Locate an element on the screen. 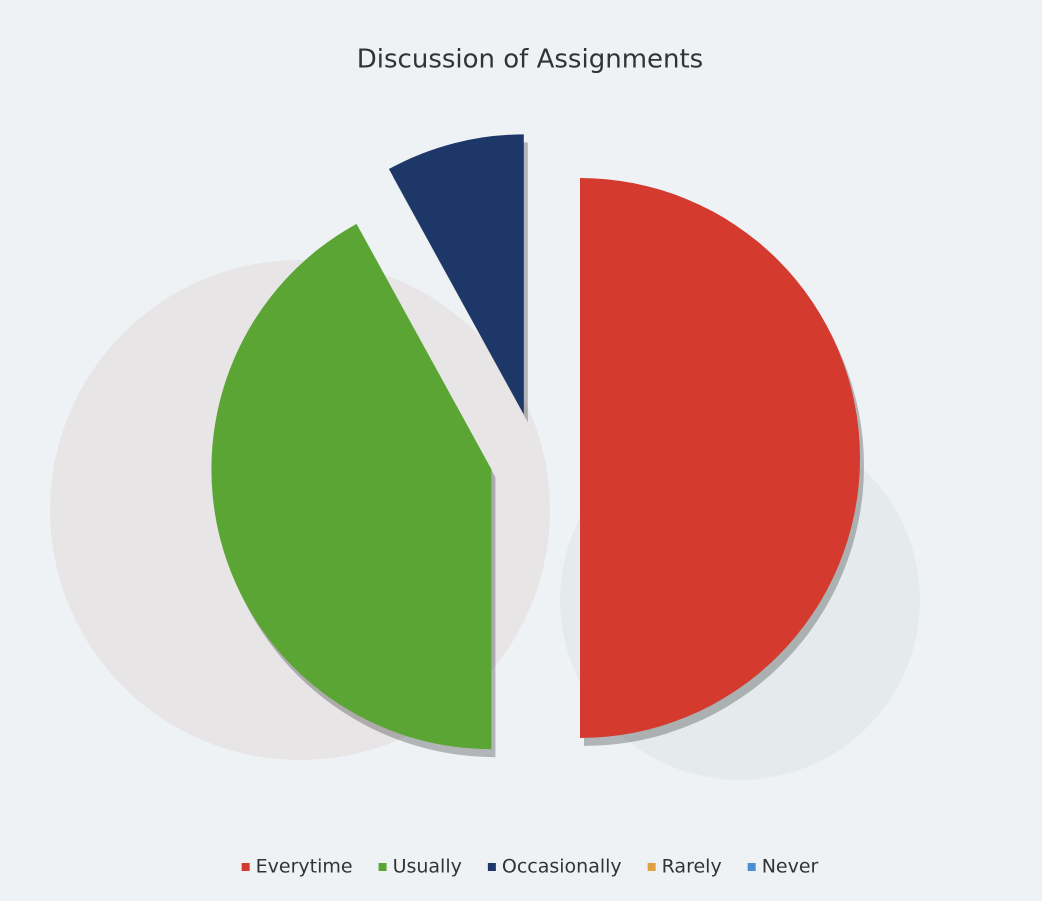 The height and width of the screenshot is (901, 1042). legend: Everytime Usually Occasionally Rarely Never is located at coordinates (530, 867).